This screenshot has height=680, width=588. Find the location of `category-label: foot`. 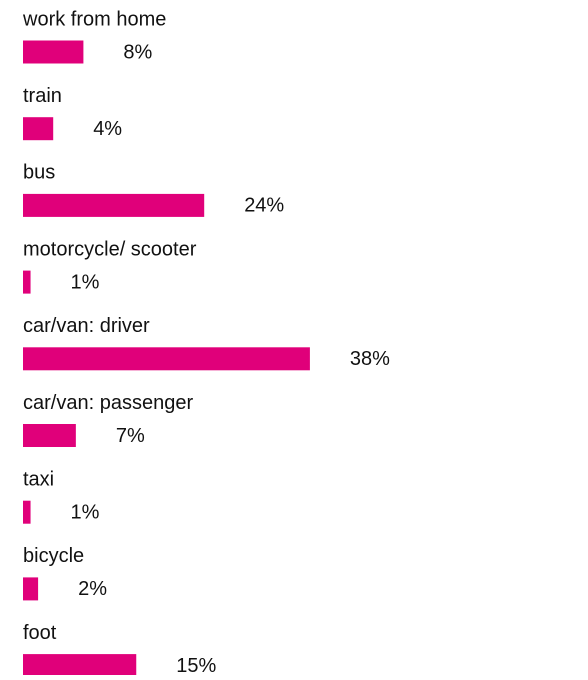

category-label: foot is located at coordinates (40, 633).